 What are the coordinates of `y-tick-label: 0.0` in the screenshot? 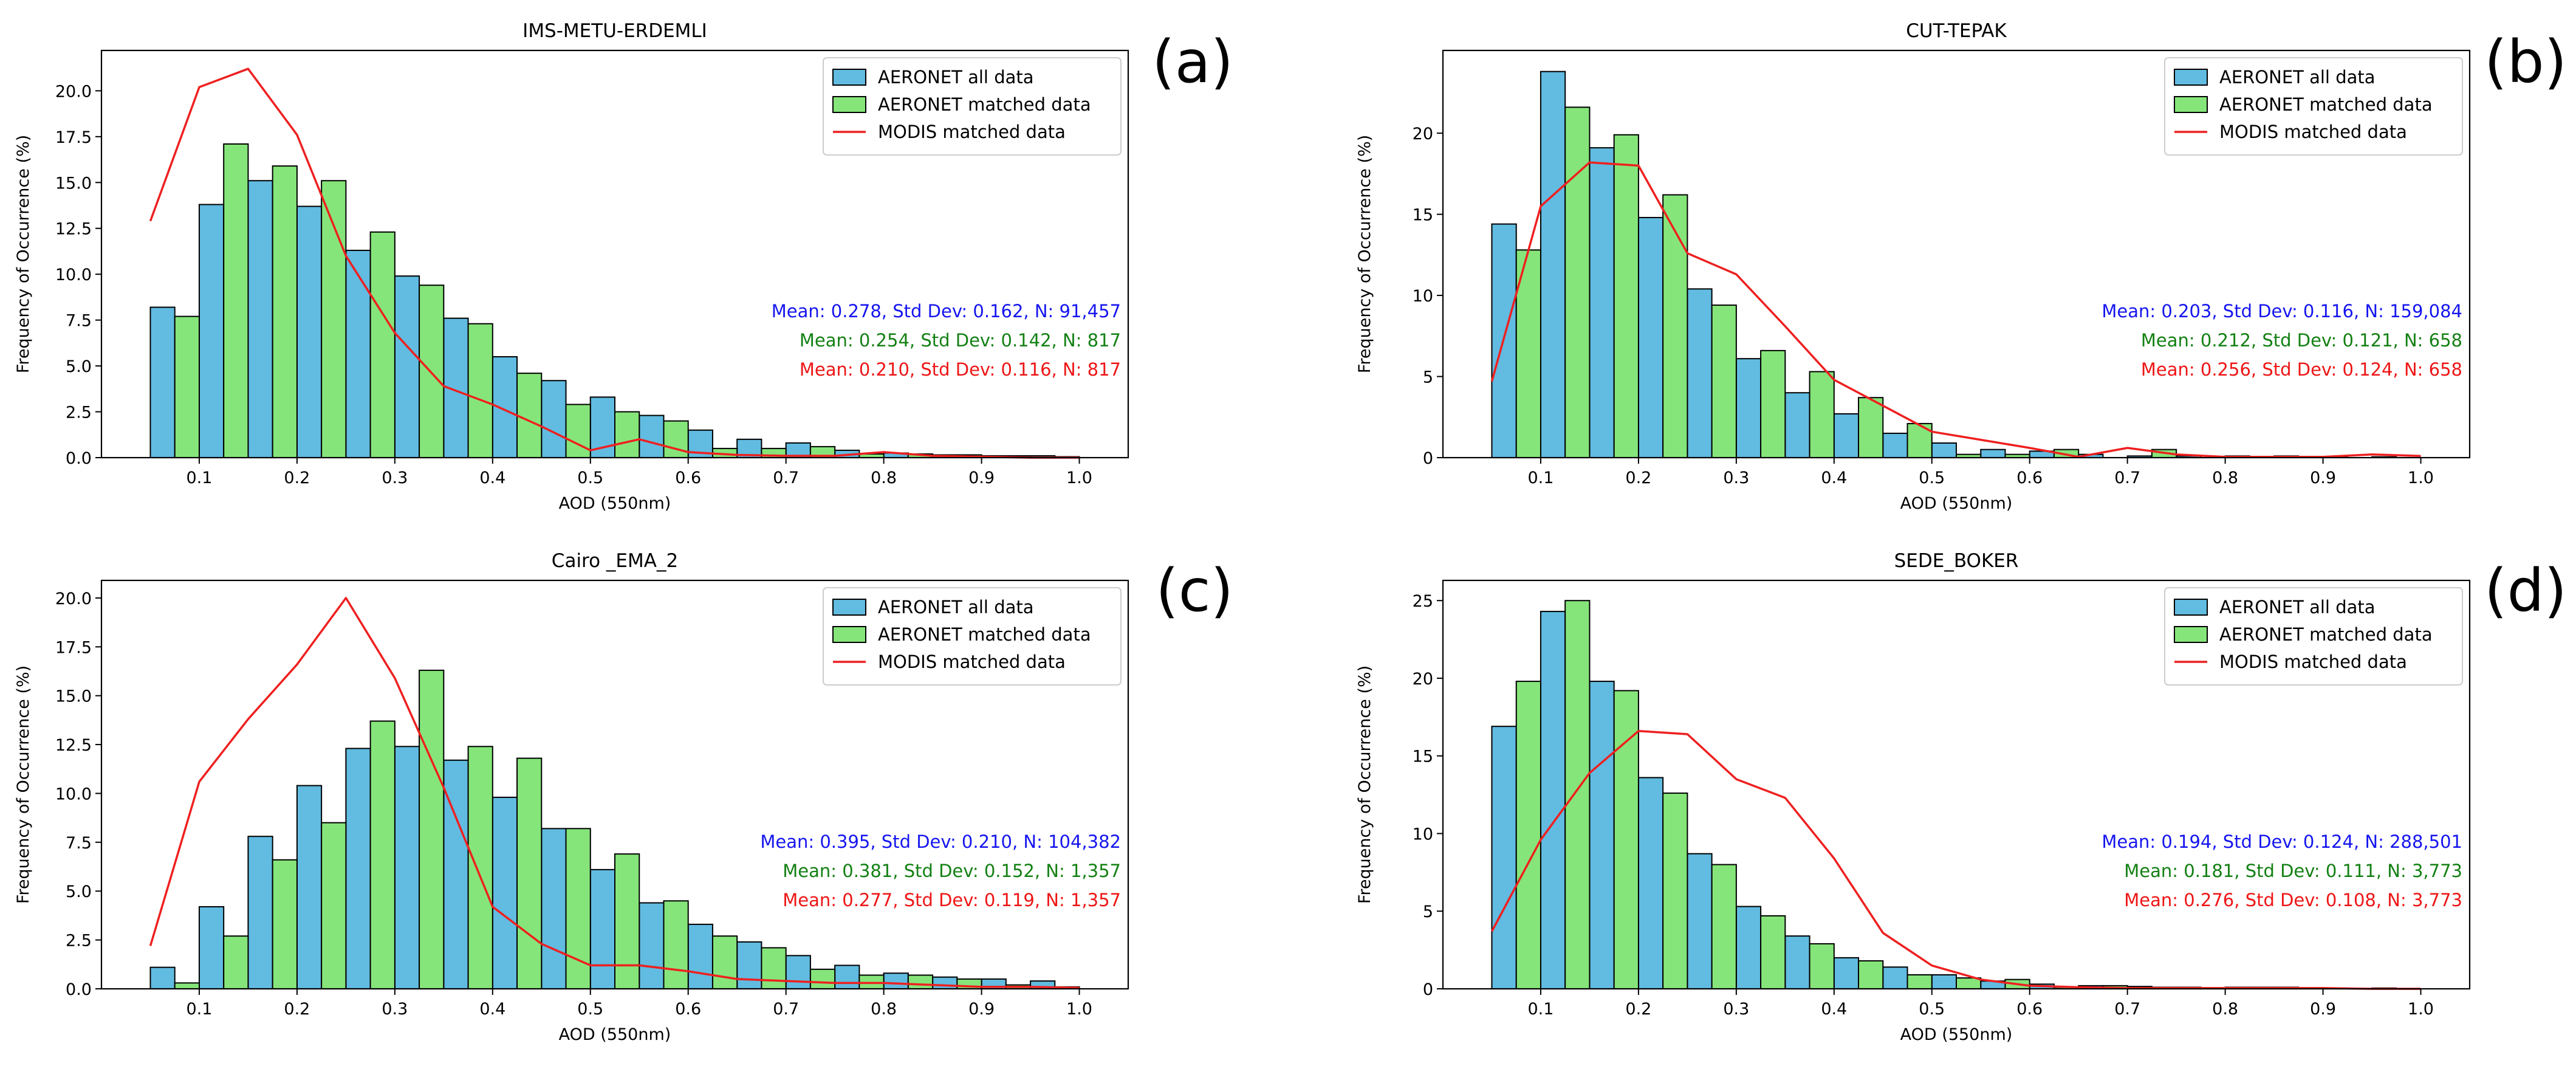 It's located at (79, 989).